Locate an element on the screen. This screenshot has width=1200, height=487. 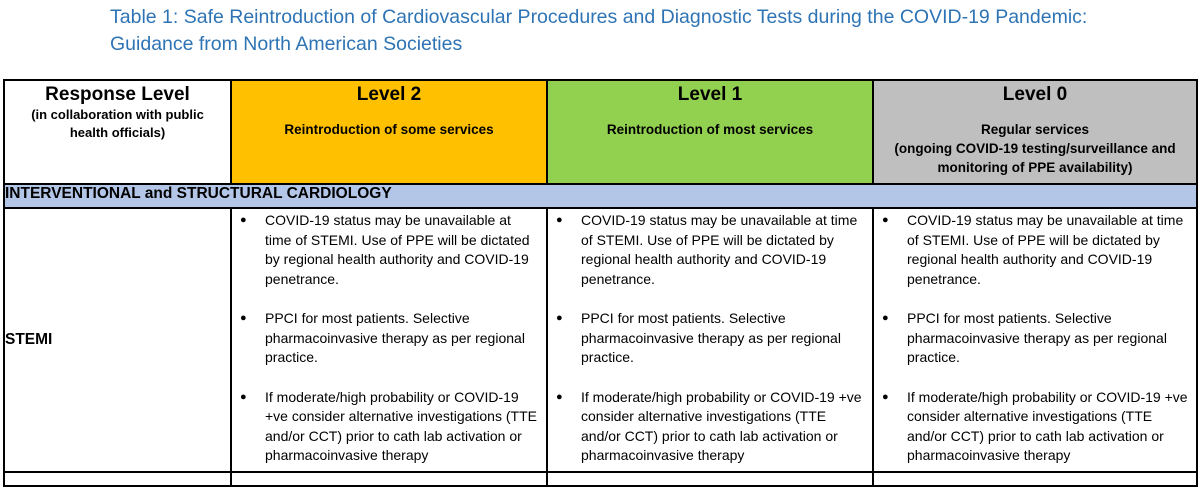
section-row: INTERVENTIONAL and STRUCTURAL CARDIOLOGY is located at coordinates (600, 196).